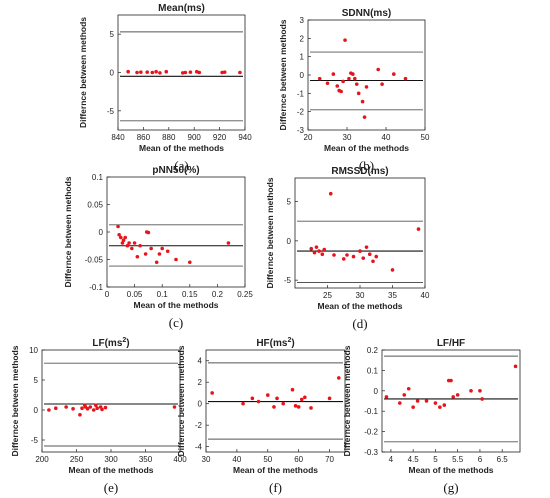 The image size is (550, 498). What do you see at coordinates (272, 343) in the screenshot?
I see `panel-title-text: HF(ms` at bounding box center [272, 343].